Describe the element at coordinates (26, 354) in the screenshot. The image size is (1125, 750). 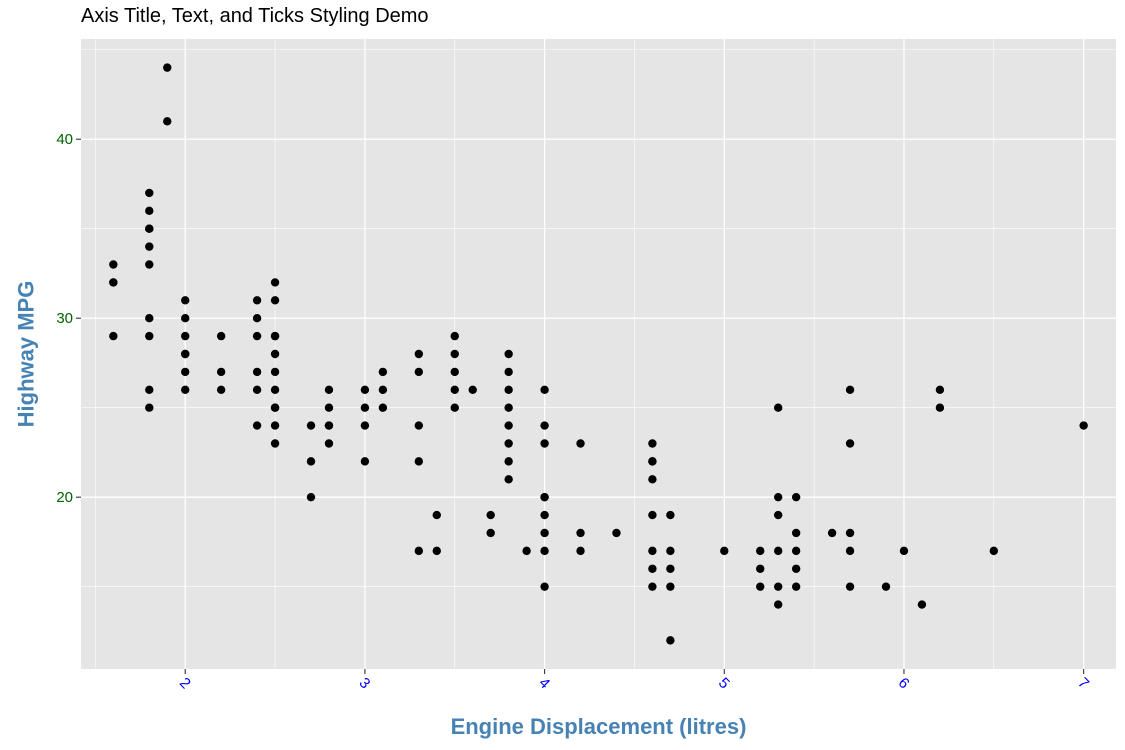
I see `y-axis-title: Highway MPG` at that location.